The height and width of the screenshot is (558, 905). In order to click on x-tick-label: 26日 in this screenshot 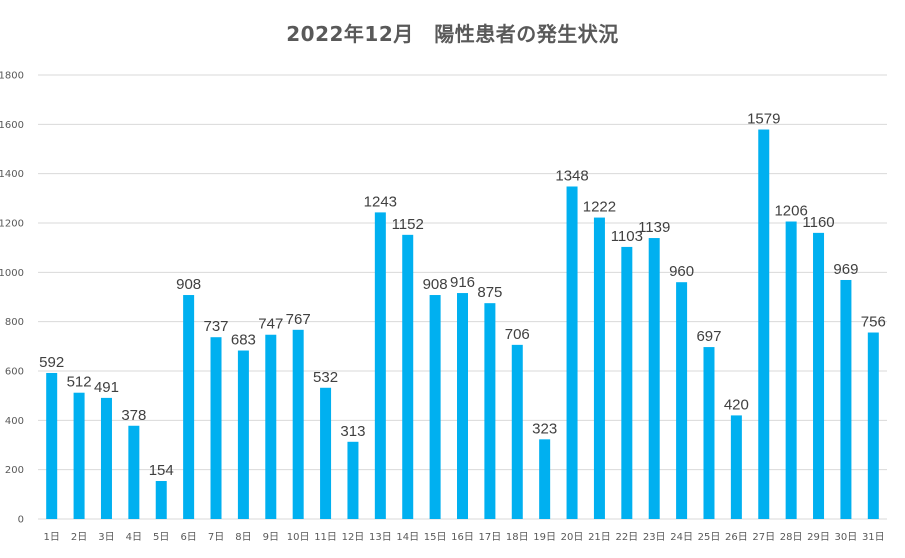, I will do `click(736, 537)`.